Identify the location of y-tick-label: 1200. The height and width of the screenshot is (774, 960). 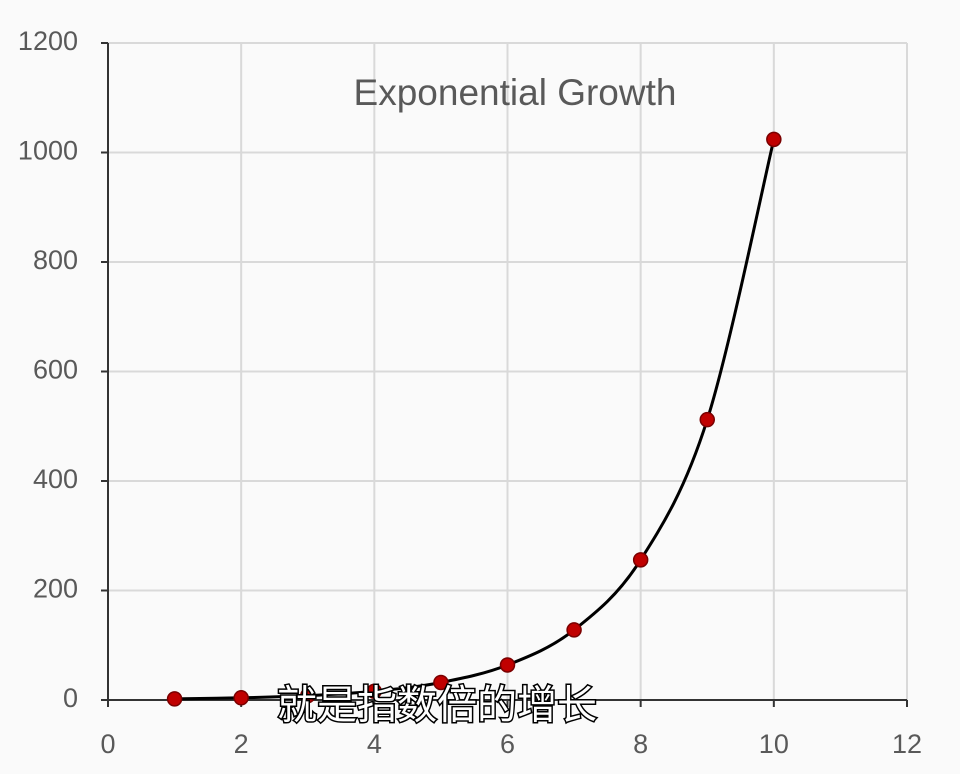
(48, 41).